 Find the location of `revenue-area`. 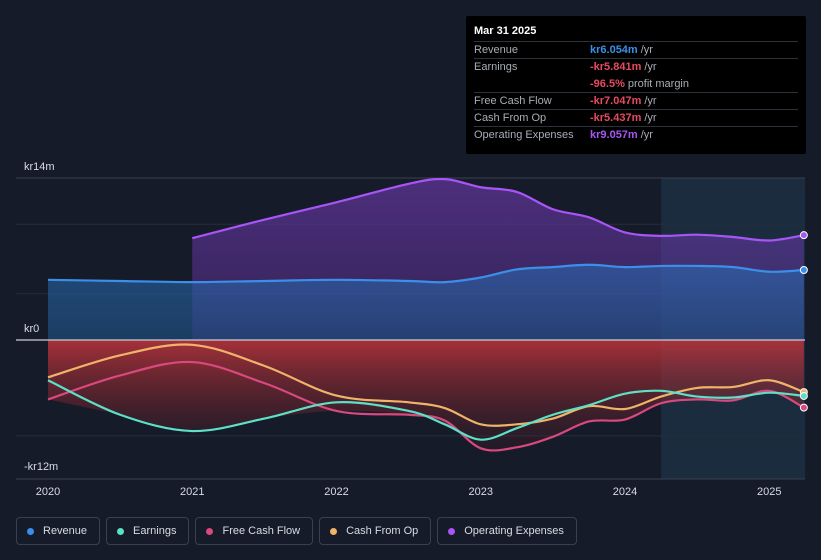

revenue-area is located at coordinates (426, 302).